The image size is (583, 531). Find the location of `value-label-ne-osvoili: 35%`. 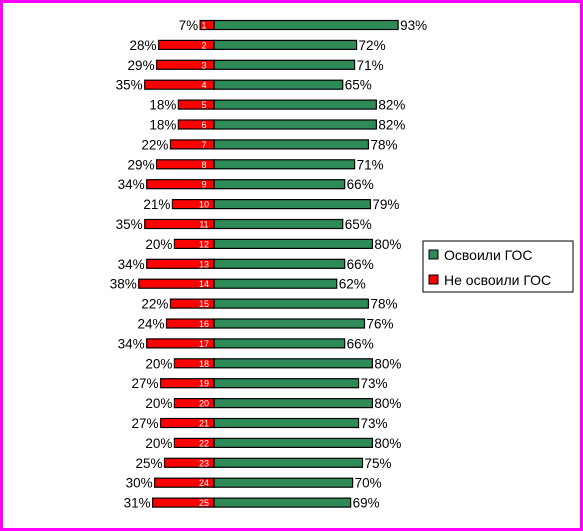

value-label-ne-osvoili: 35% is located at coordinates (129, 224).